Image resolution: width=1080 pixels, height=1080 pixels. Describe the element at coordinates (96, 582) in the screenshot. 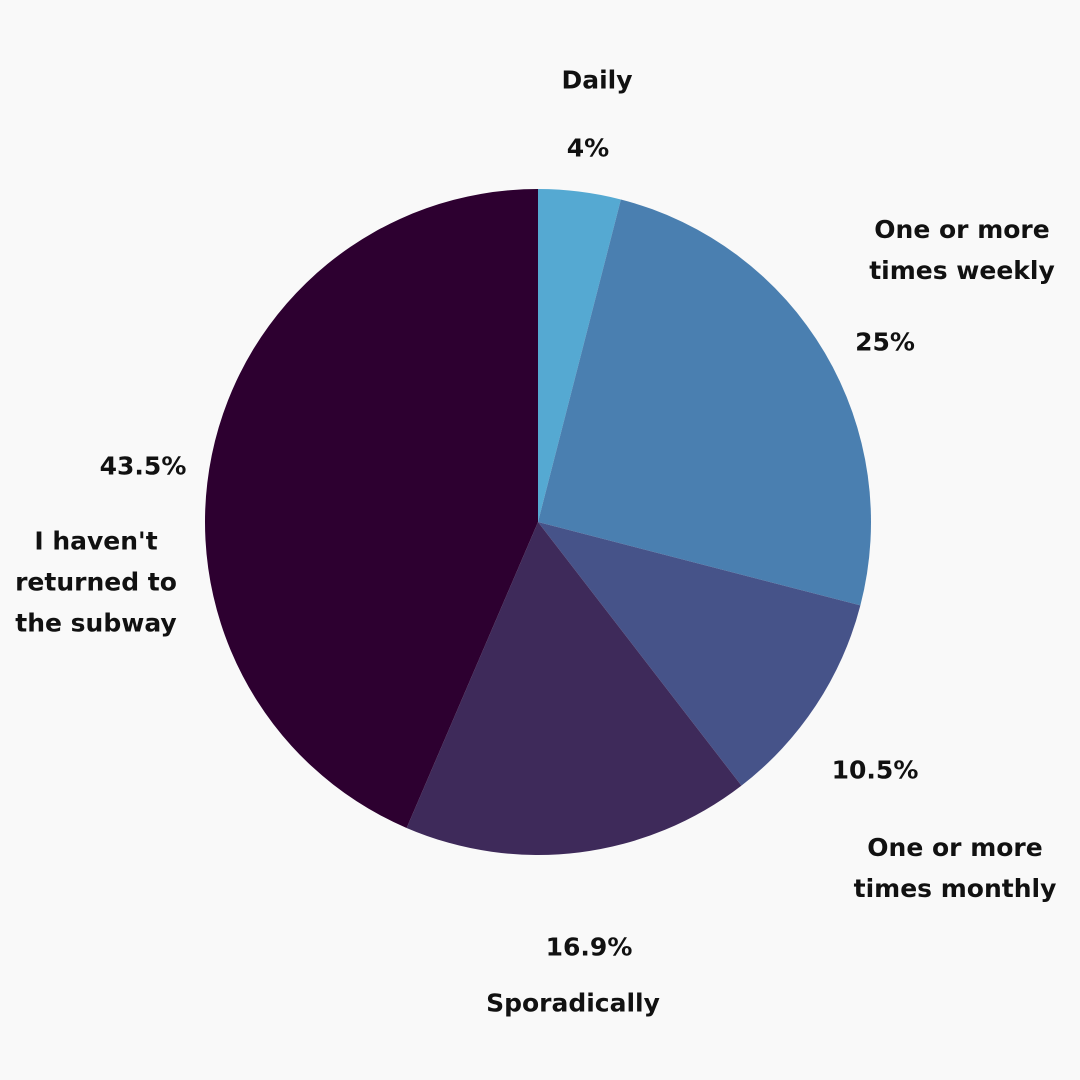

I see `slice-label: I haven't returned to the subway` at that location.